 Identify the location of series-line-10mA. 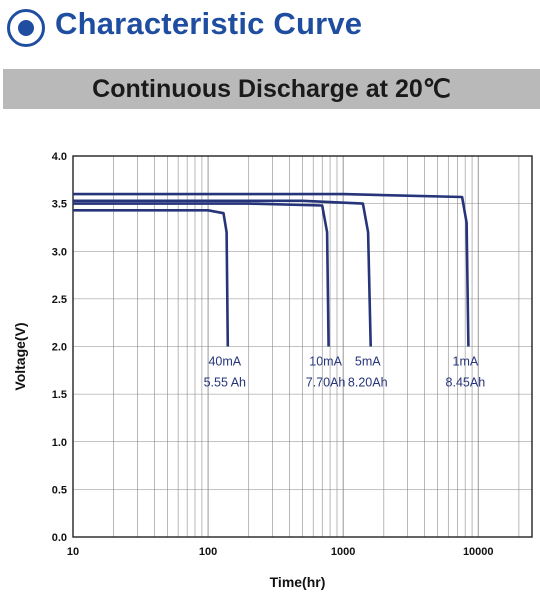
(201, 274).